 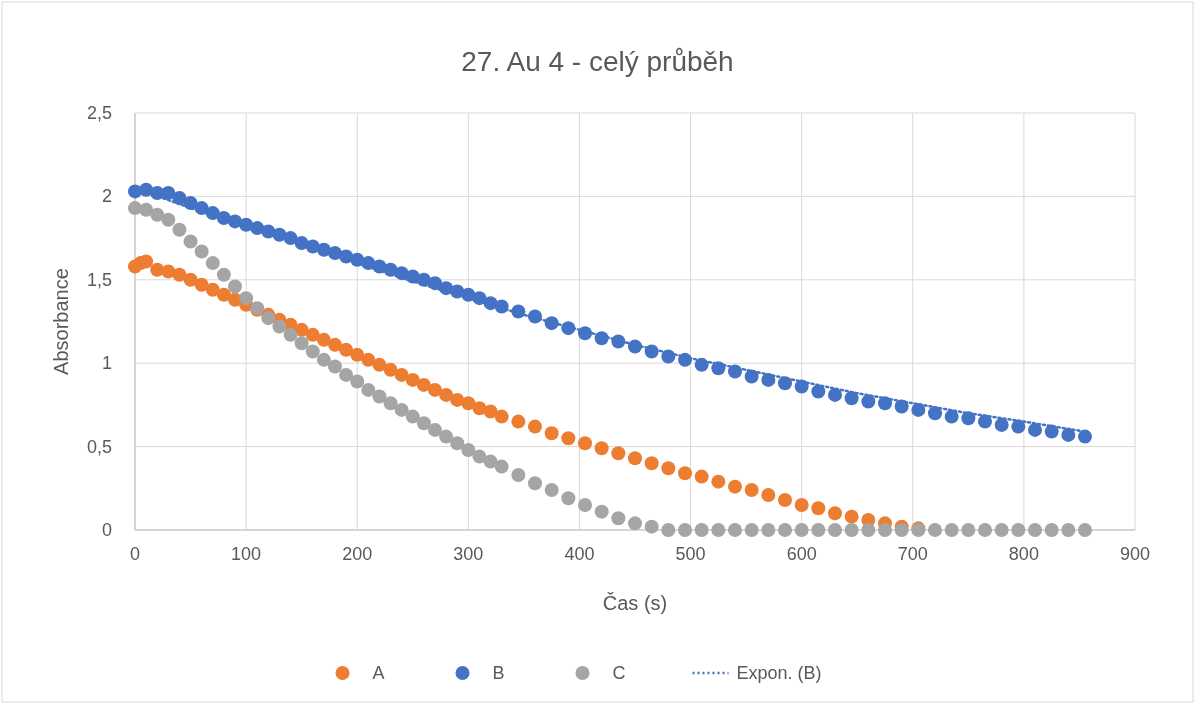 I want to click on chart-title: 27. Au 4 - celý průběh, so click(x=597, y=61).